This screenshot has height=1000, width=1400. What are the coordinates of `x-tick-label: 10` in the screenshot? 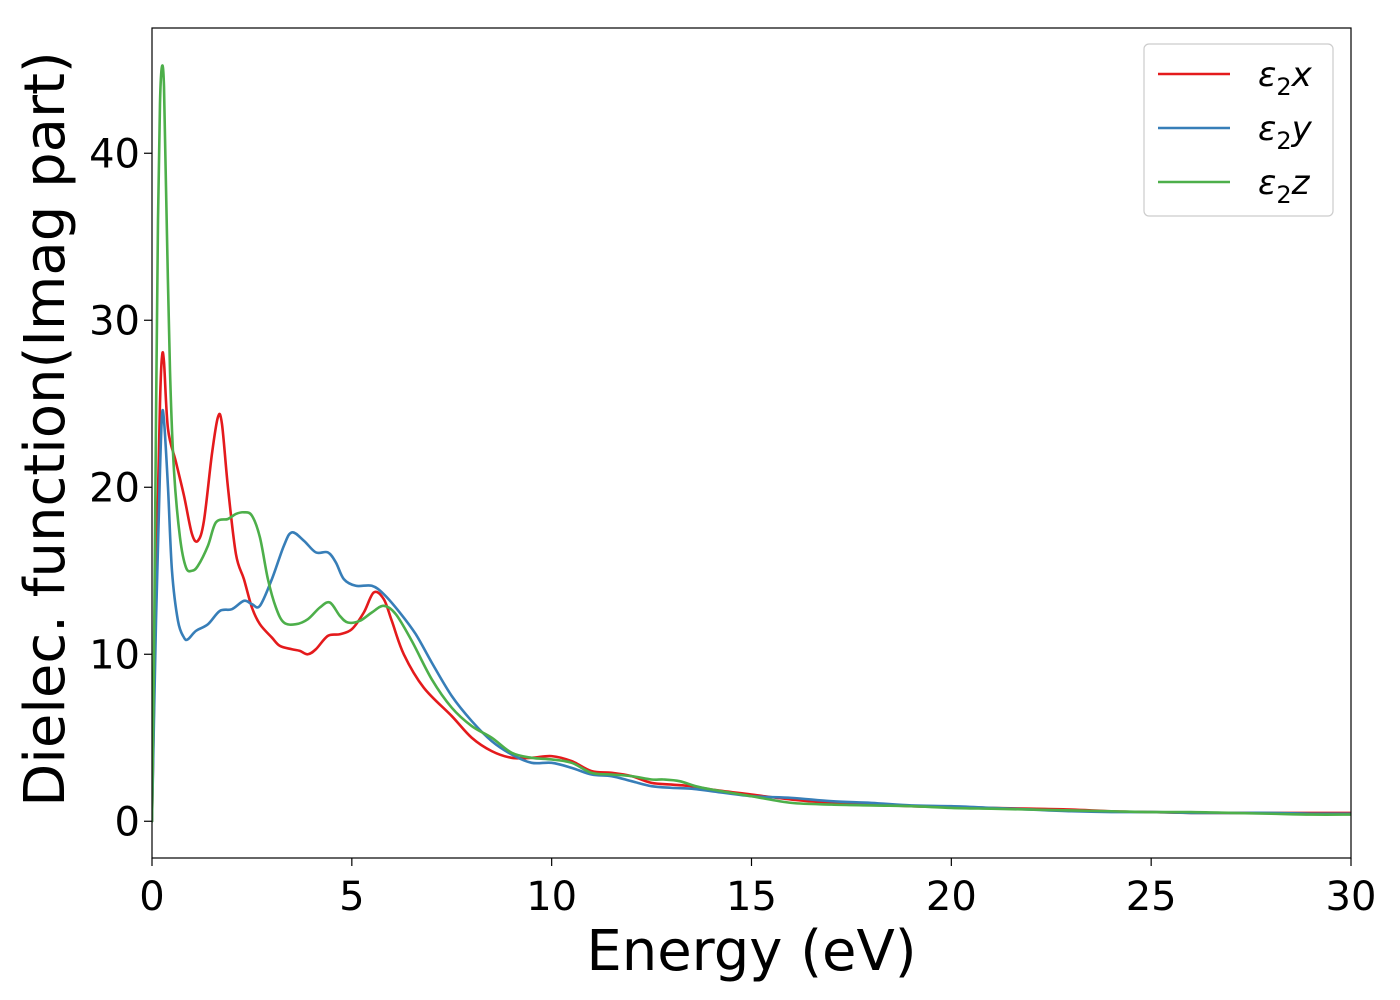 It's located at (551, 897).